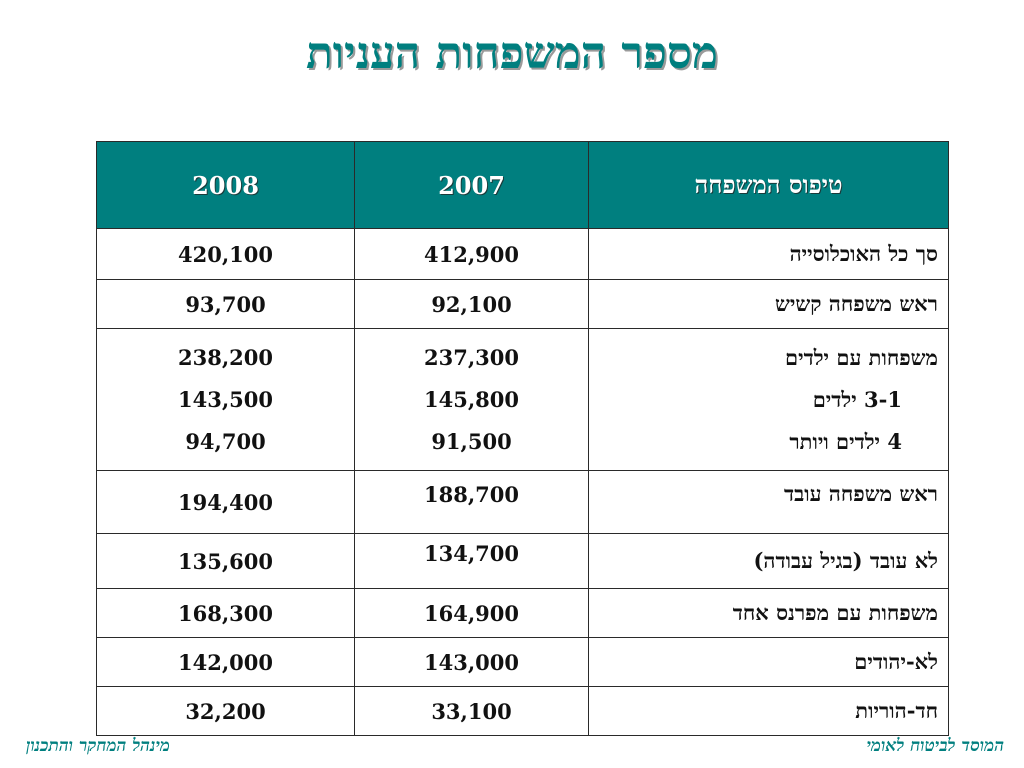 The image size is (1024, 768). What do you see at coordinates (471, 494) in the screenshot?
I see `cell-2007: 188,700` at bounding box center [471, 494].